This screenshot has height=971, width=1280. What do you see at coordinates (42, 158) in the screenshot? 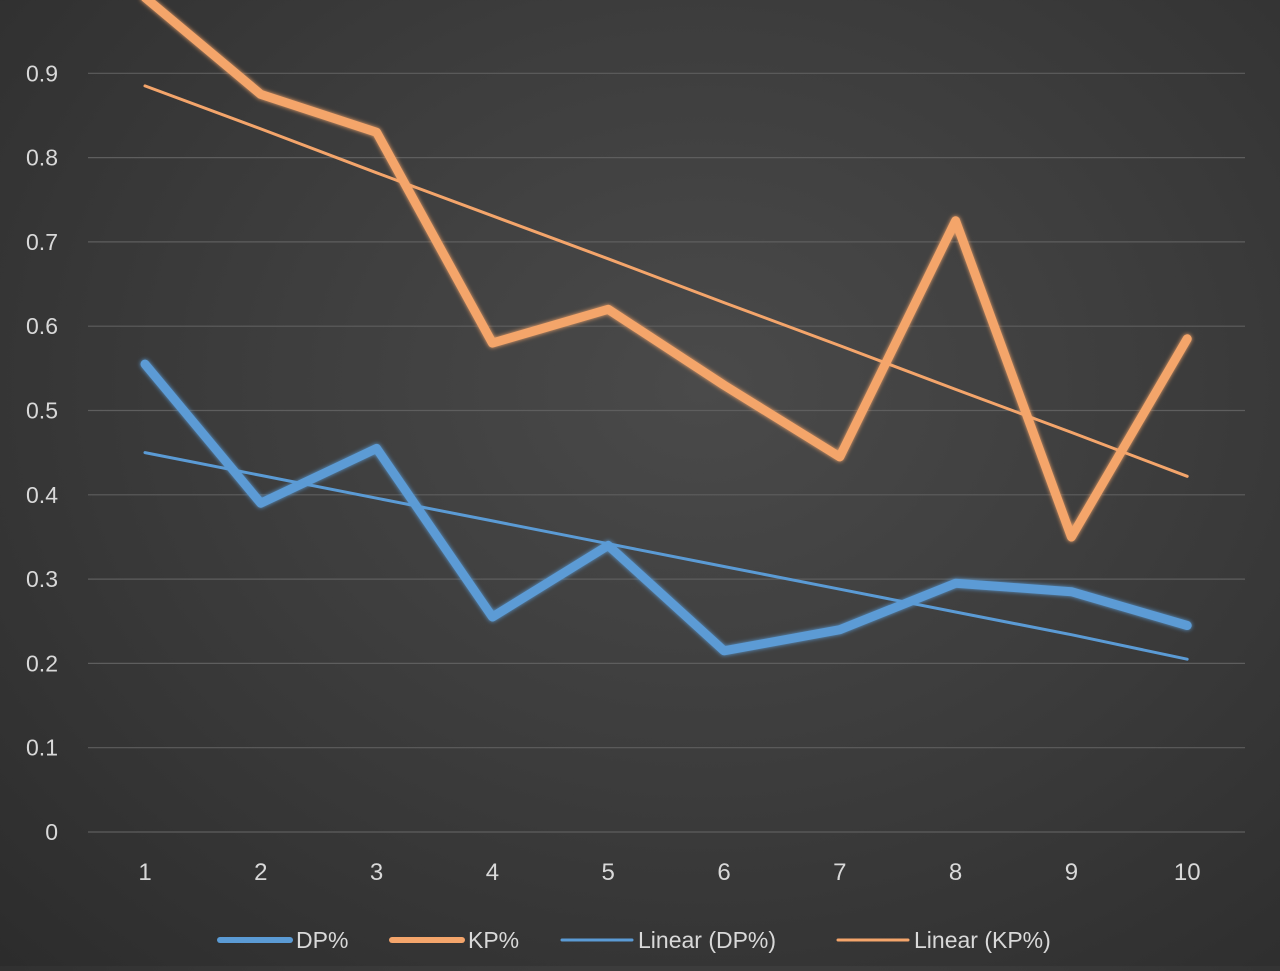
I see `y-tick-label: 0.8` at bounding box center [42, 158].